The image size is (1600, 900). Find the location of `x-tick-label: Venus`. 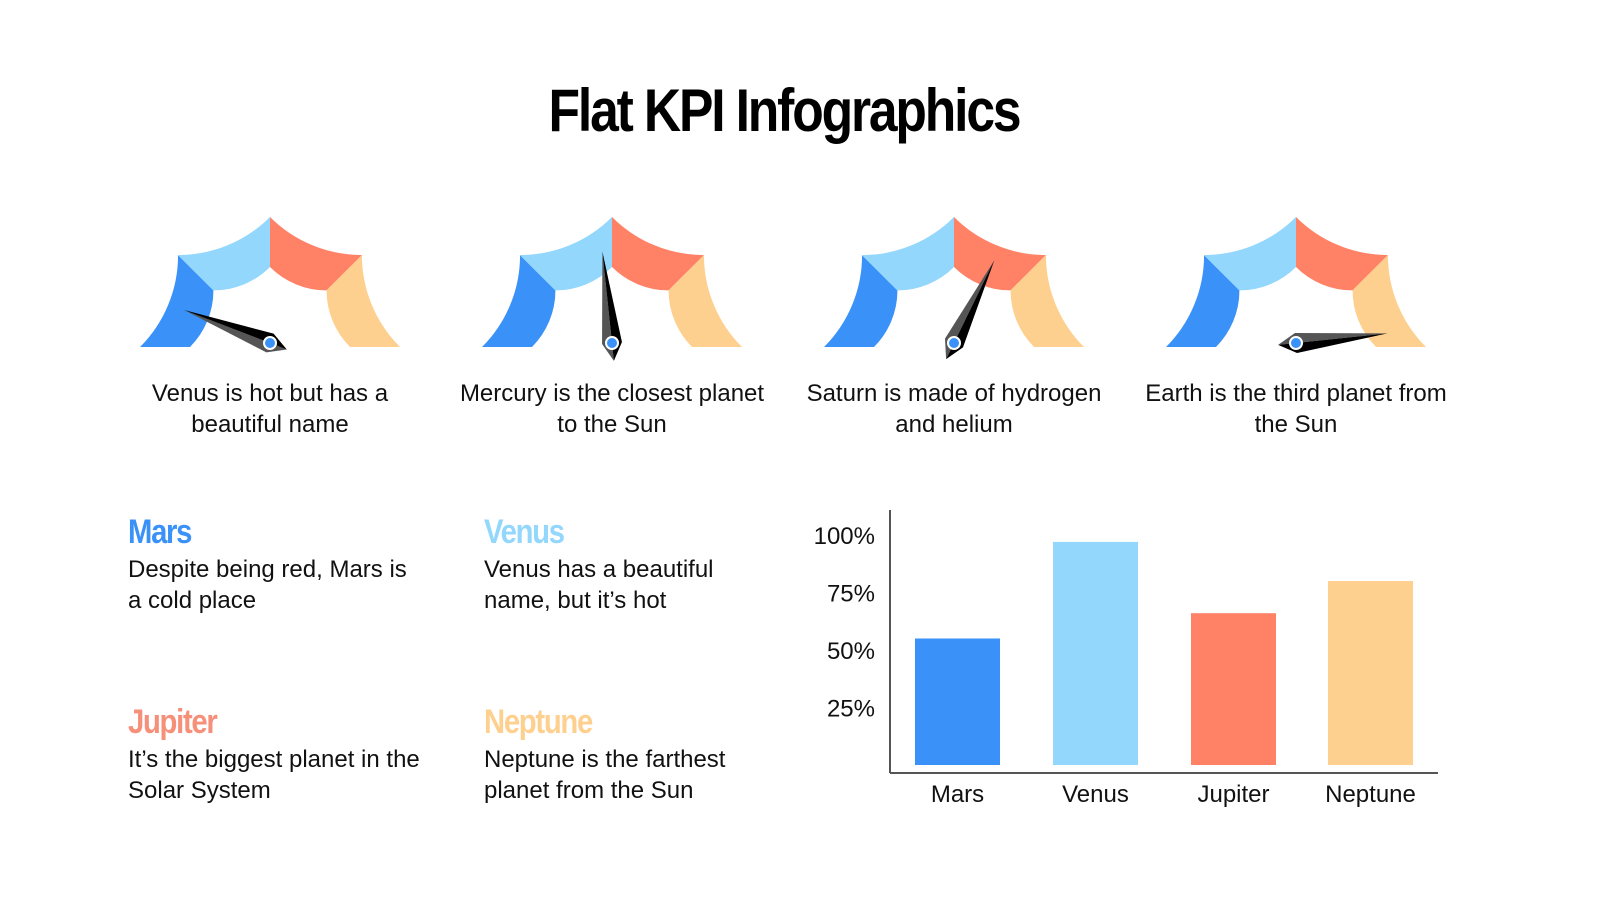

x-tick-label: Venus is located at coordinates (1095, 794).